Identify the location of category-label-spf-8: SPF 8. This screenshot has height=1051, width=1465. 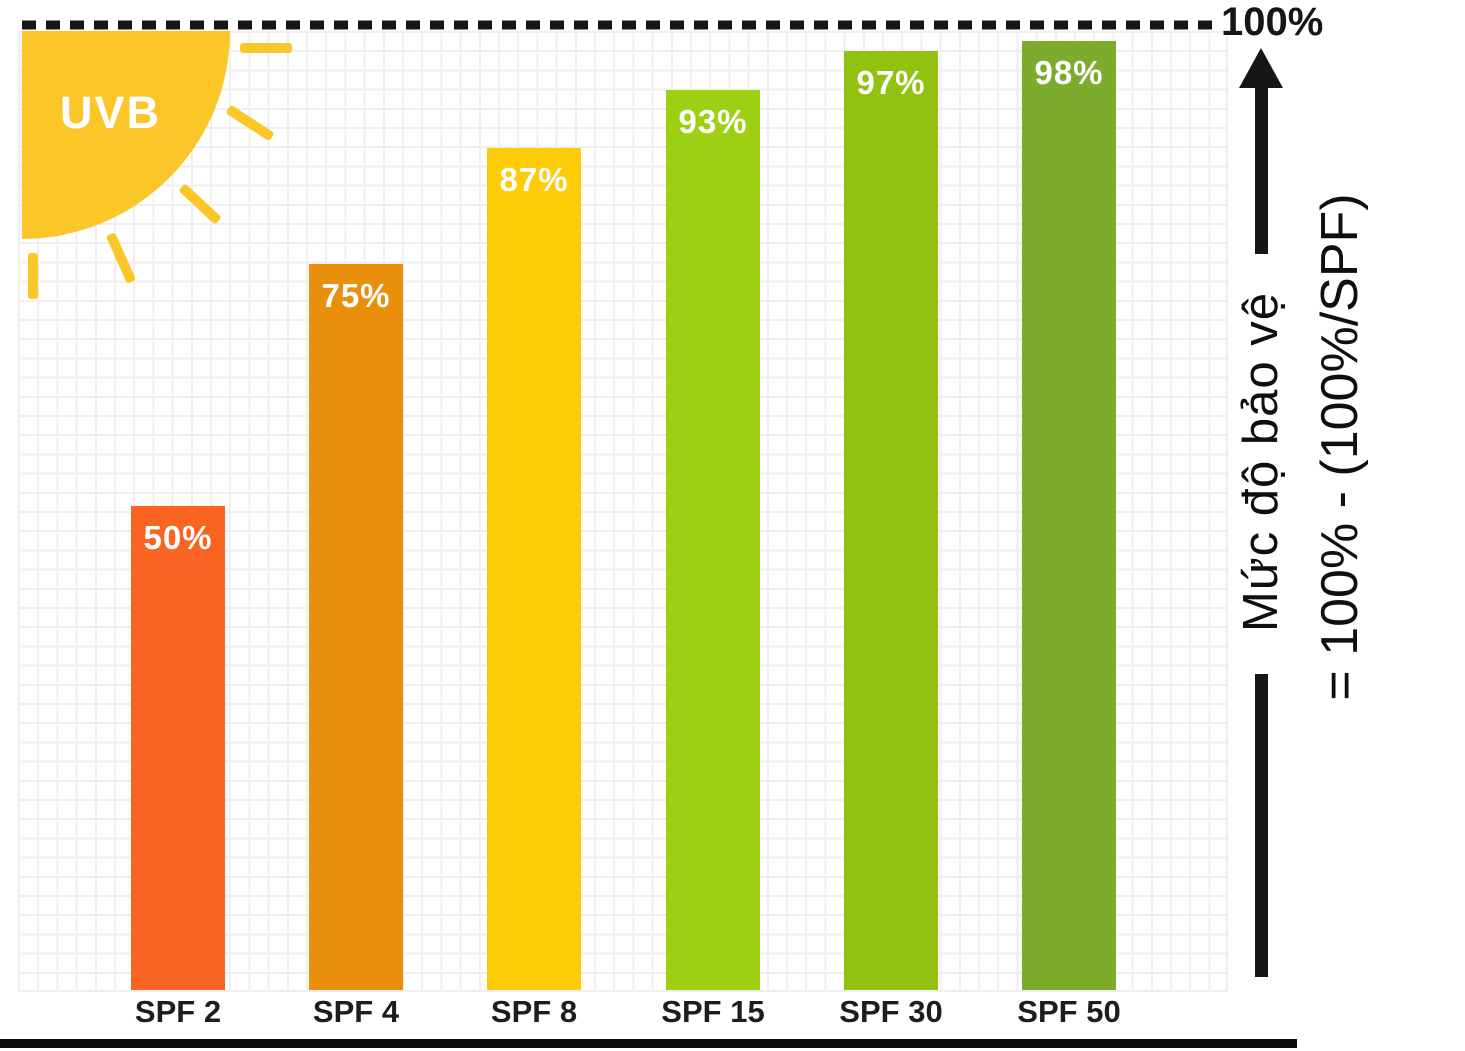
(534, 1011).